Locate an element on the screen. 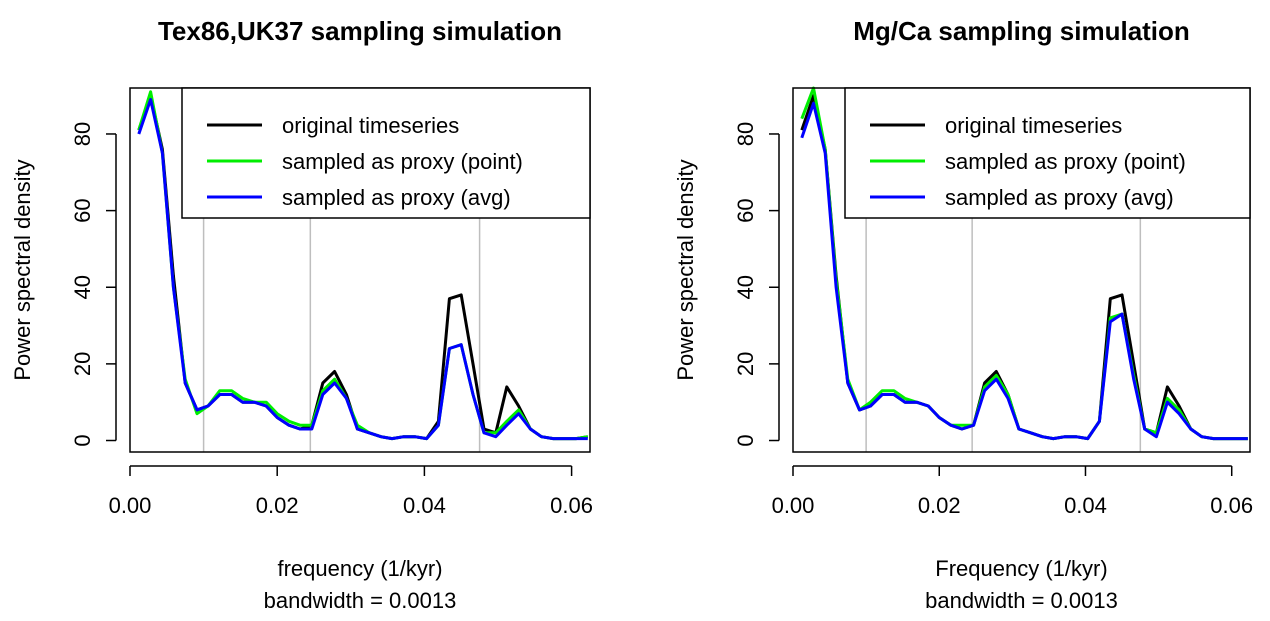 The height and width of the screenshot is (621, 1270). chart-title: Mg/Ca sampling simulation is located at coordinates (1021, 31).